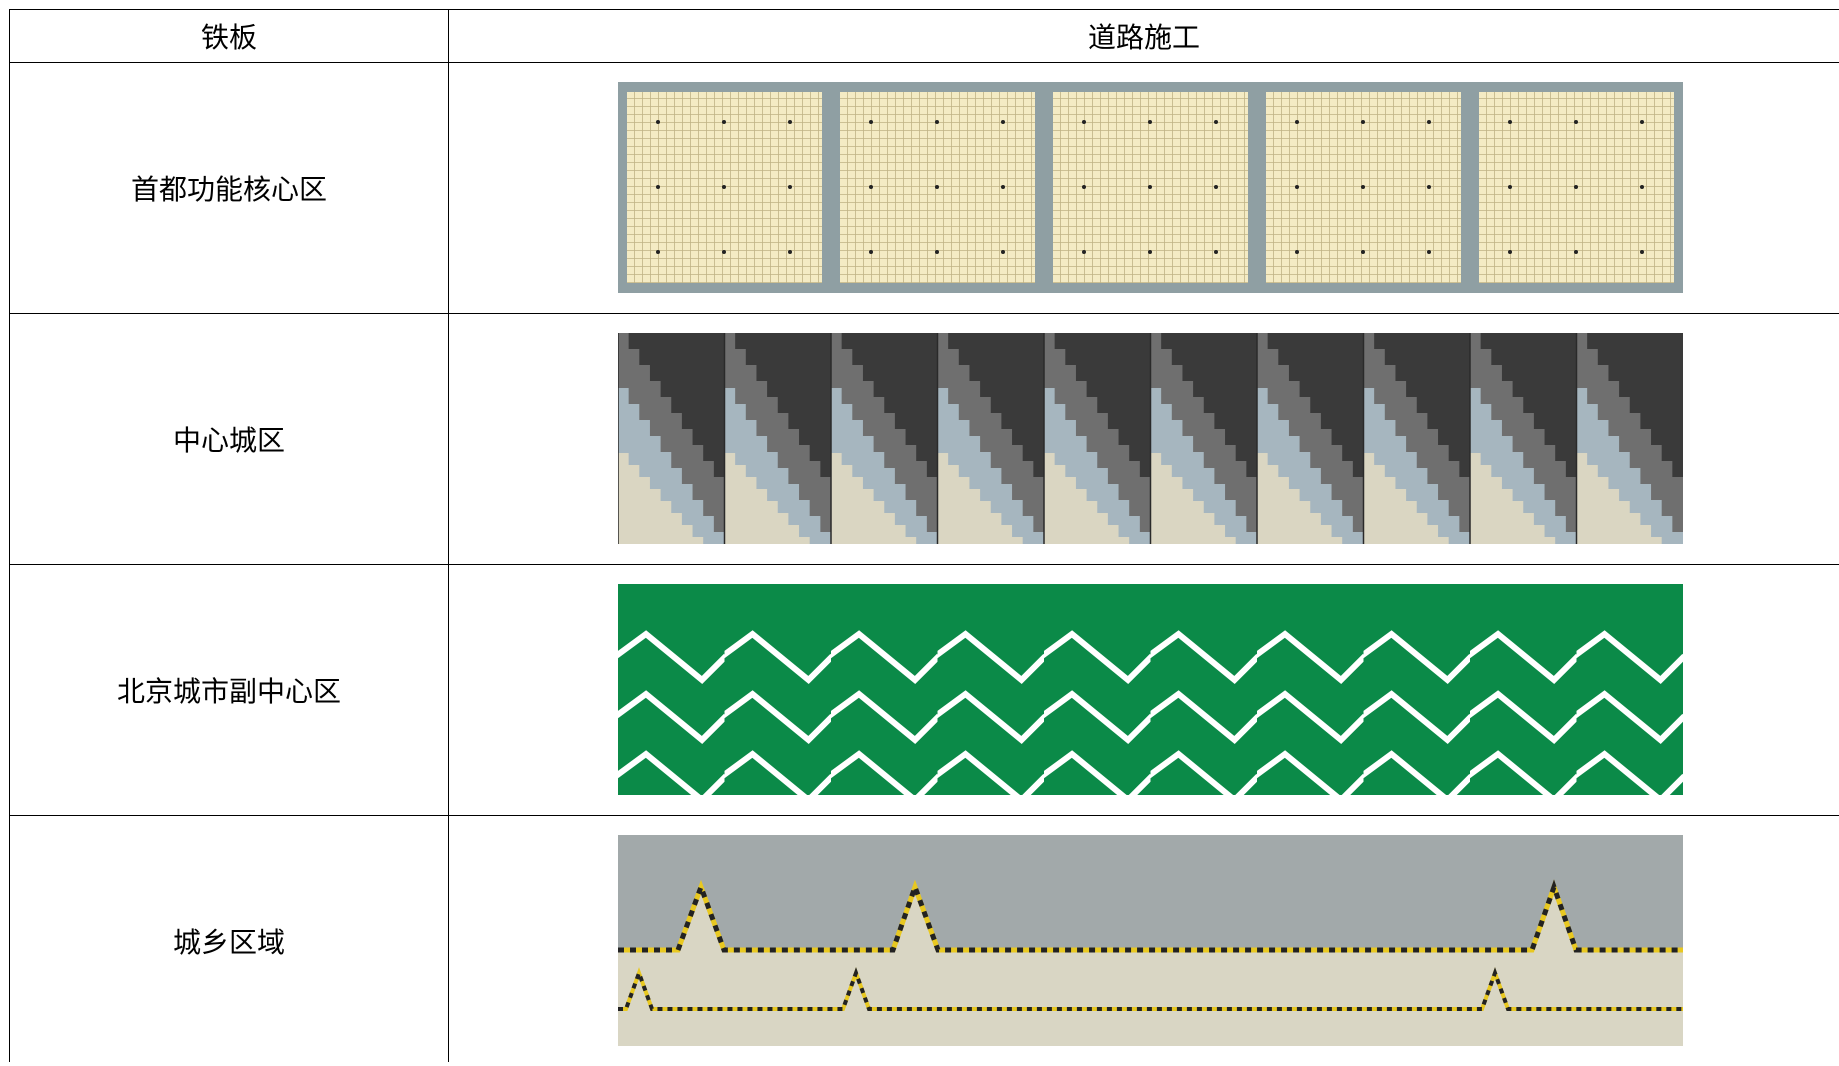 The height and width of the screenshot is (1066, 1839). What do you see at coordinates (228, 691) in the screenshot?
I see `row-label: 北京城市副中心区` at bounding box center [228, 691].